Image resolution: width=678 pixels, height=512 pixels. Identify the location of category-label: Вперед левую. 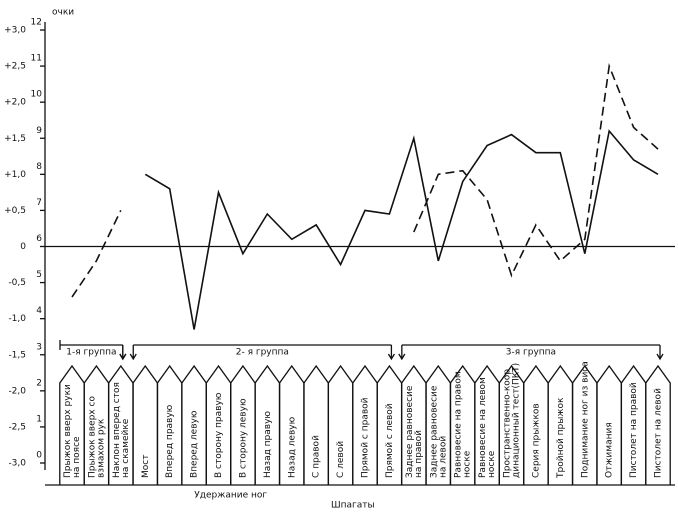
(195, 444).